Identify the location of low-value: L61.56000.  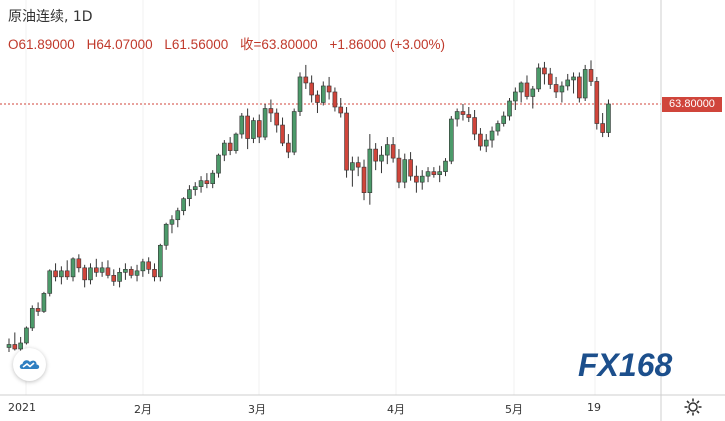
(196, 44).